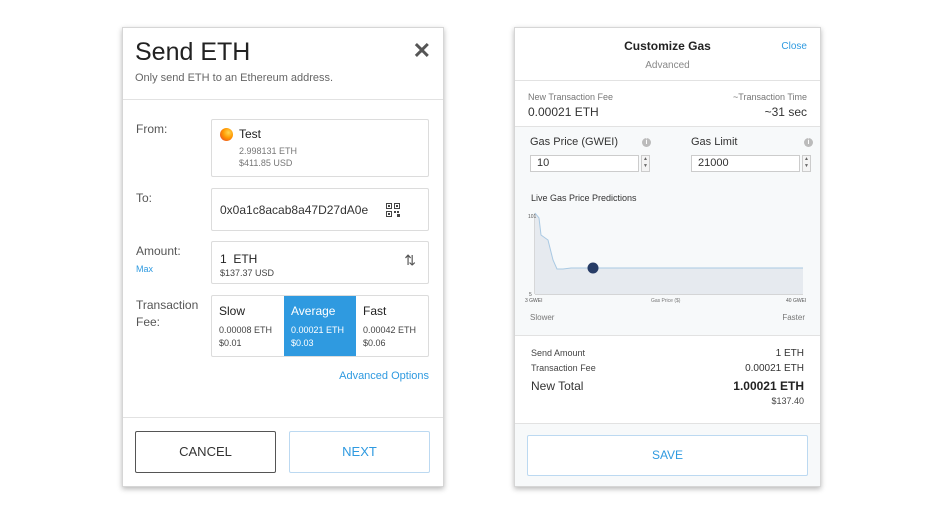 This screenshot has height=532, width=945. I want to click on close-icon: ✕, so click(421, 50).